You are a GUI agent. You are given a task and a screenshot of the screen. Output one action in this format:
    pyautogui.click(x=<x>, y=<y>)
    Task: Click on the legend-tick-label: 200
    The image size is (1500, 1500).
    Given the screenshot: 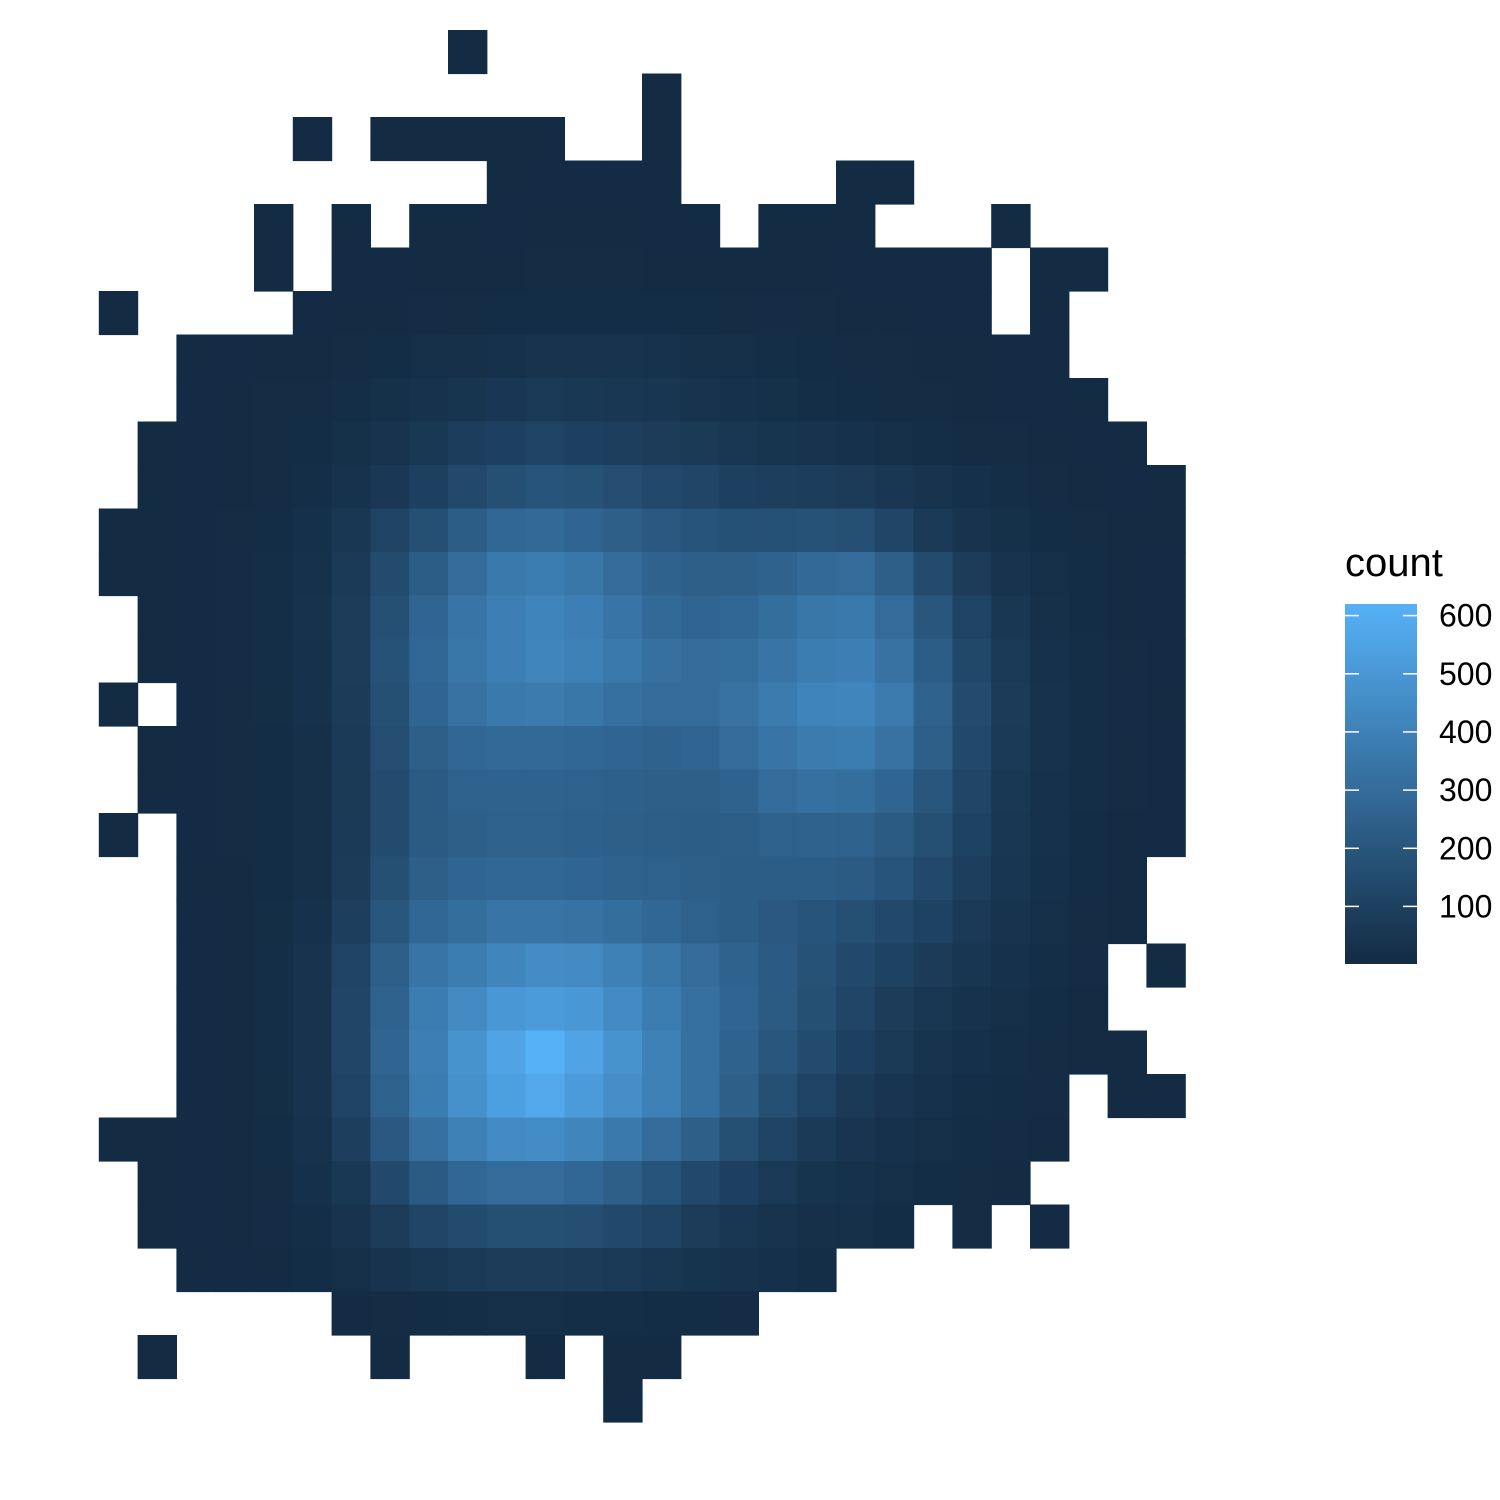 What is the action you would take?
    pyautogui.click(x=1465, y=848)
    